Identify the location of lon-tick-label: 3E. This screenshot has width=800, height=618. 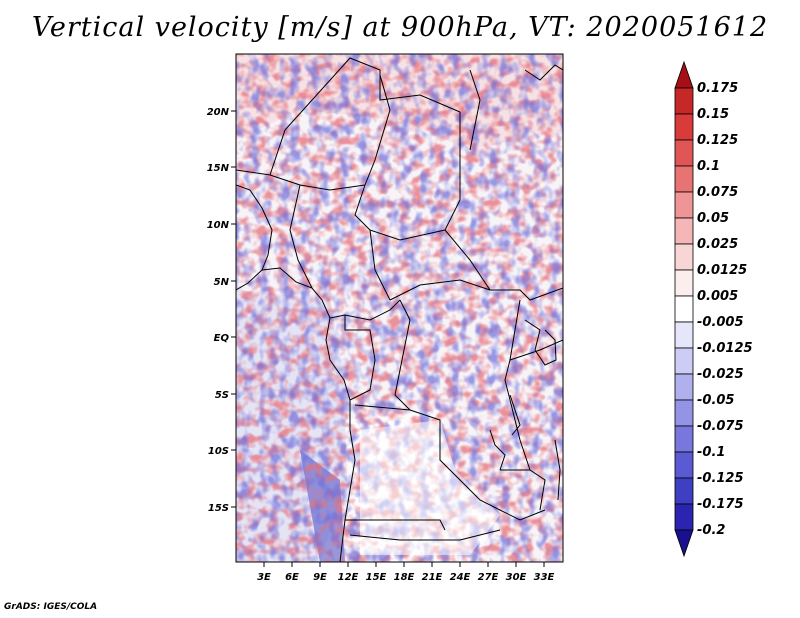
(264, 577).